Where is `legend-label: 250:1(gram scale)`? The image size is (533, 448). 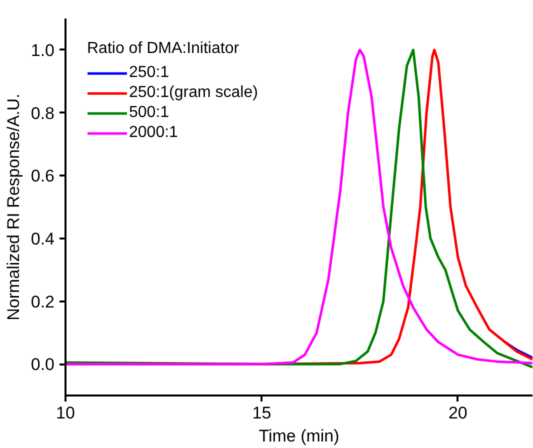
legend-label: 250:1(gram scale) is located at coordinates (193, 93).